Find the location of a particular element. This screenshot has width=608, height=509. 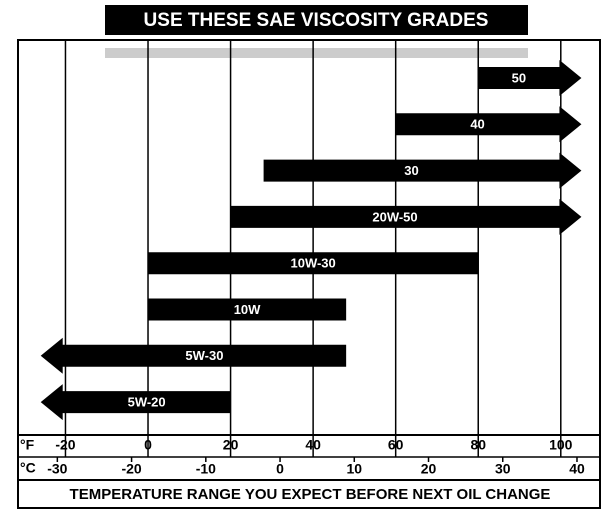

bar-label: 5W-20 is located at coordinates (147, 402).